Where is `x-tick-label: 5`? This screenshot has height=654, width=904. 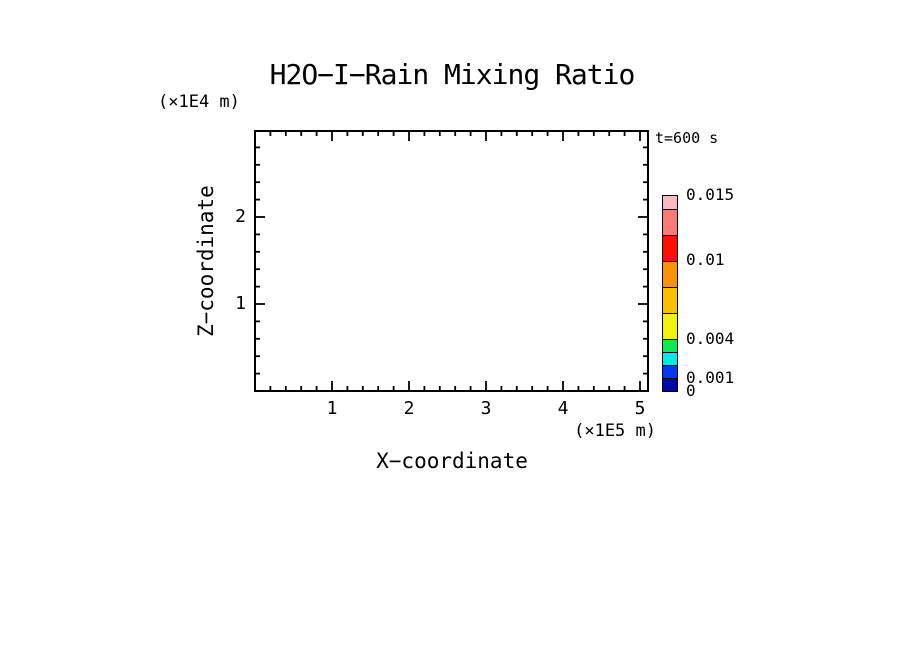
x-tick-label: 5 is located at coordinates (640, 408).